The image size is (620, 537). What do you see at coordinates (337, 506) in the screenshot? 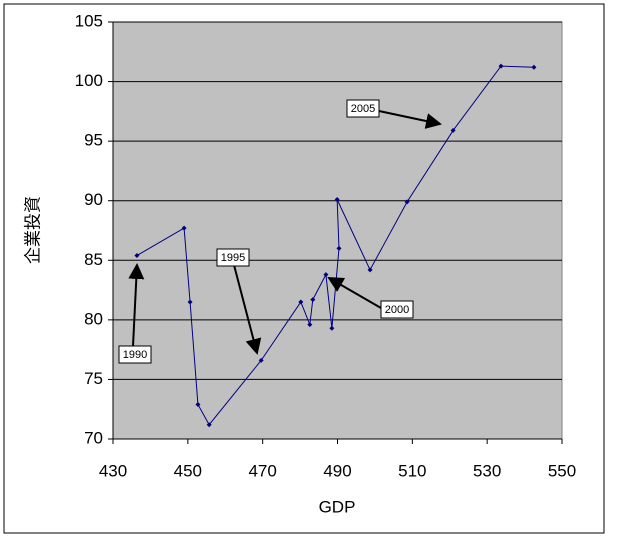
I see `x-axis-title: GDP` at bounding box center [337, 506].